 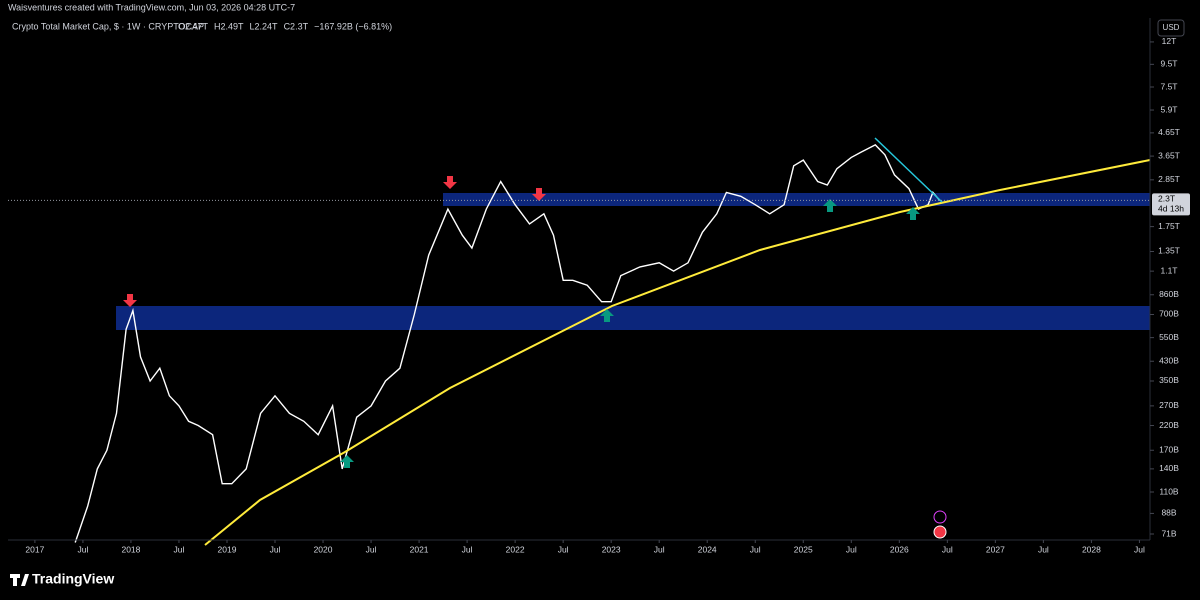 I want to click on x-tick-label: 2028, so click(x=1091, y=549).